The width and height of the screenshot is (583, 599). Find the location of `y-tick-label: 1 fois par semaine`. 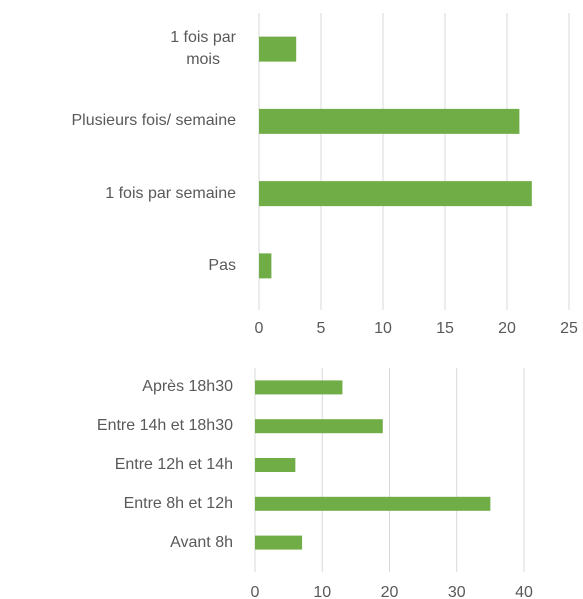

y-tick-label: 1 fois par semaine is located at coordinates (170, 193).